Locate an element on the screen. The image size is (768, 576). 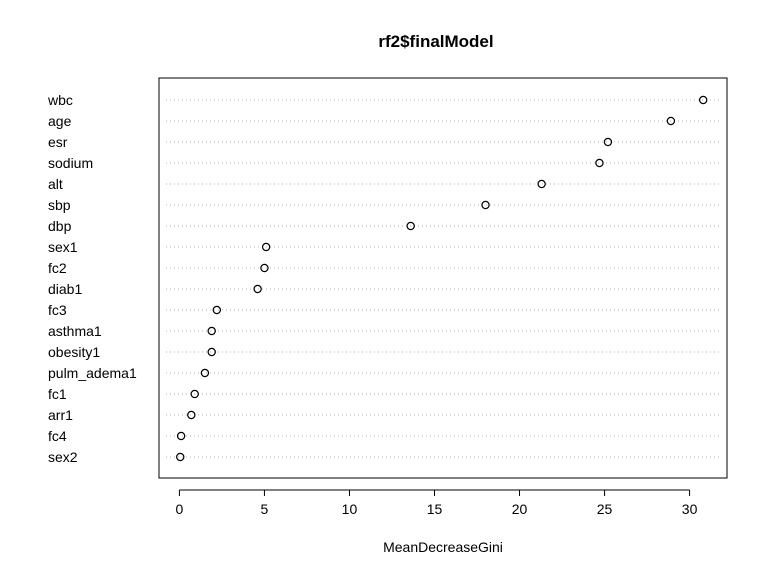
data-point-sbp is located at coordinates (485, 205).